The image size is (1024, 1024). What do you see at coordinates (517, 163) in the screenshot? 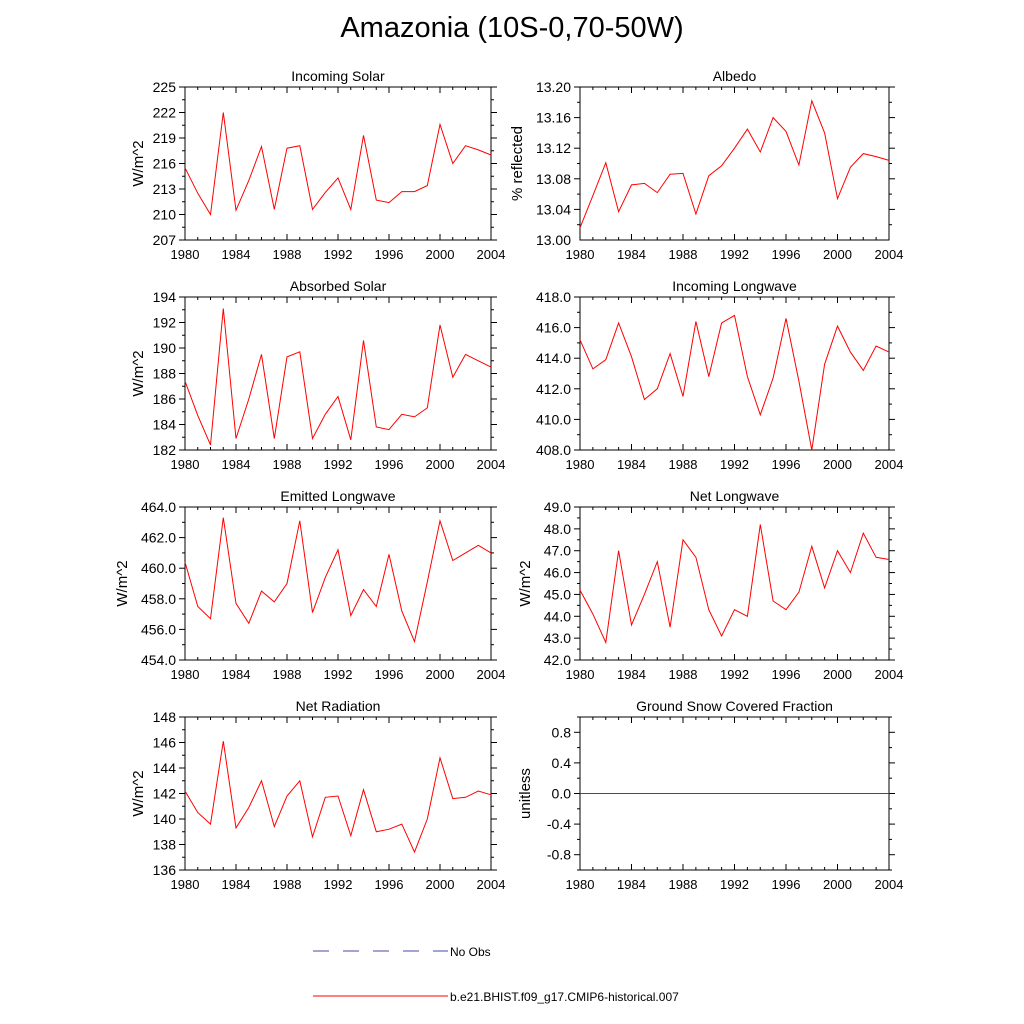
I see `y-axis-label: % reflected` at bounding box center [517, 163].